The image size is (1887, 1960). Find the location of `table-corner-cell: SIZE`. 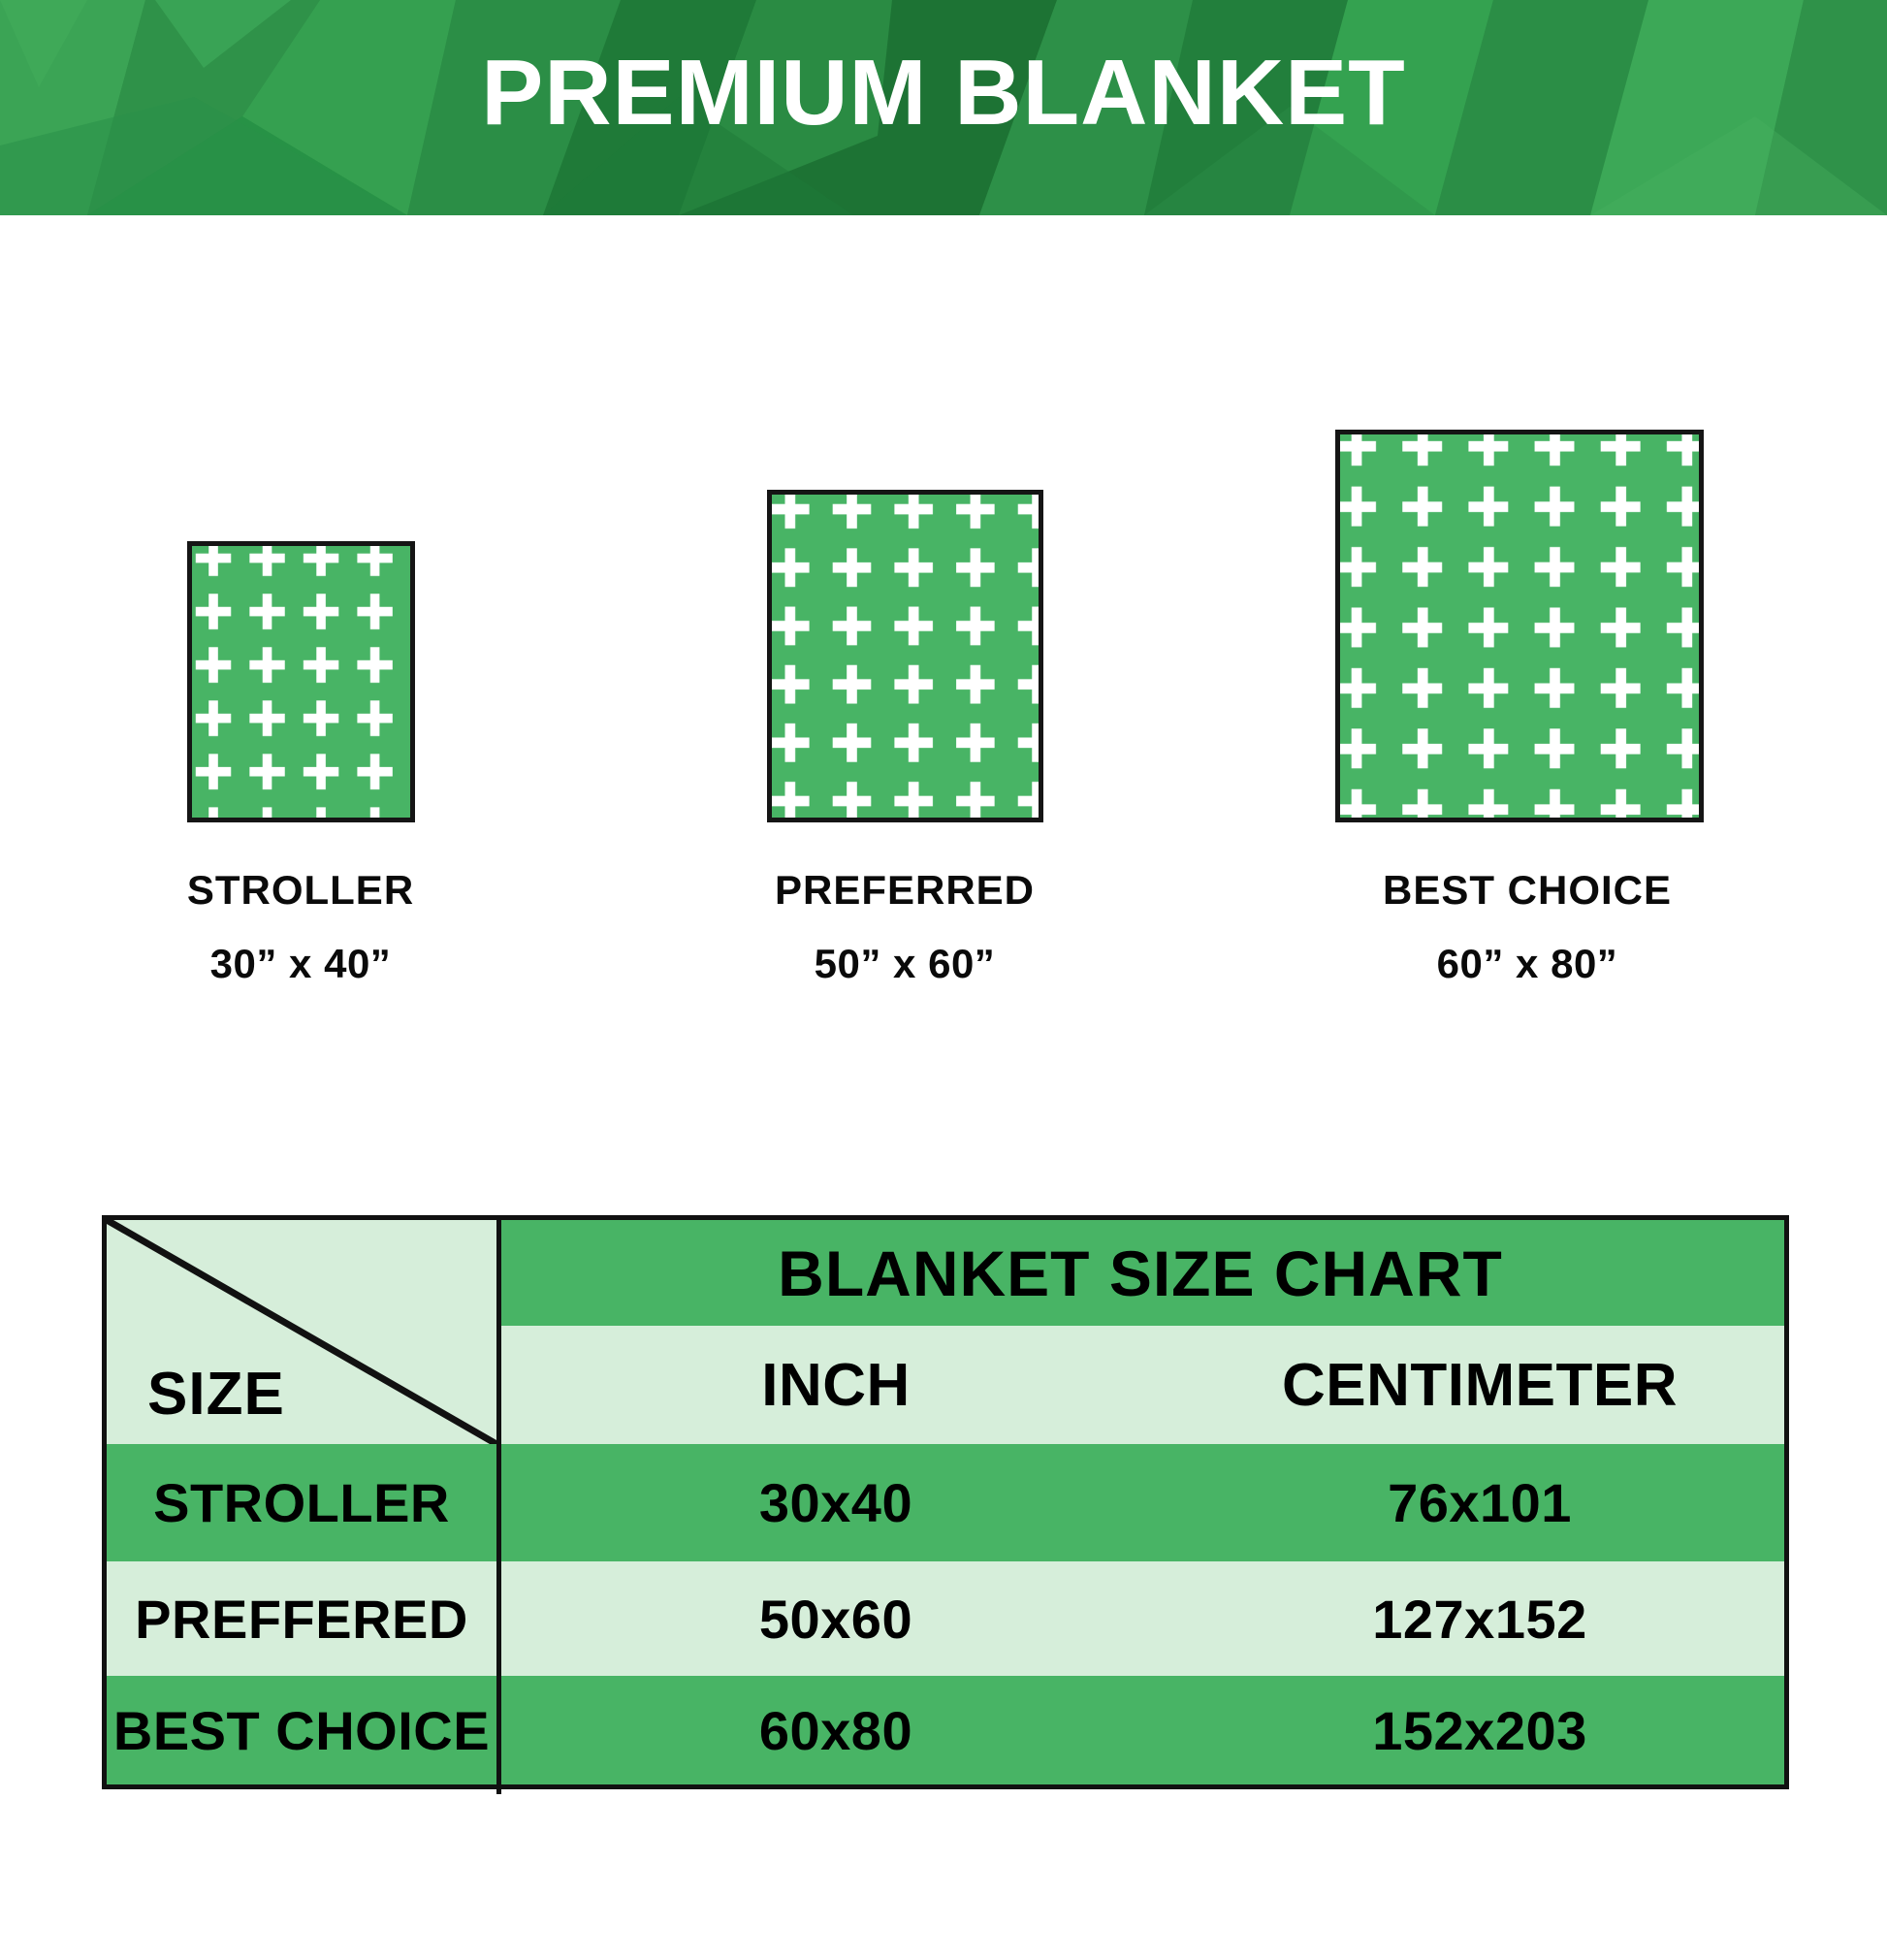

table-corner-cell: SIZE is located at coordinates (301, 1332).